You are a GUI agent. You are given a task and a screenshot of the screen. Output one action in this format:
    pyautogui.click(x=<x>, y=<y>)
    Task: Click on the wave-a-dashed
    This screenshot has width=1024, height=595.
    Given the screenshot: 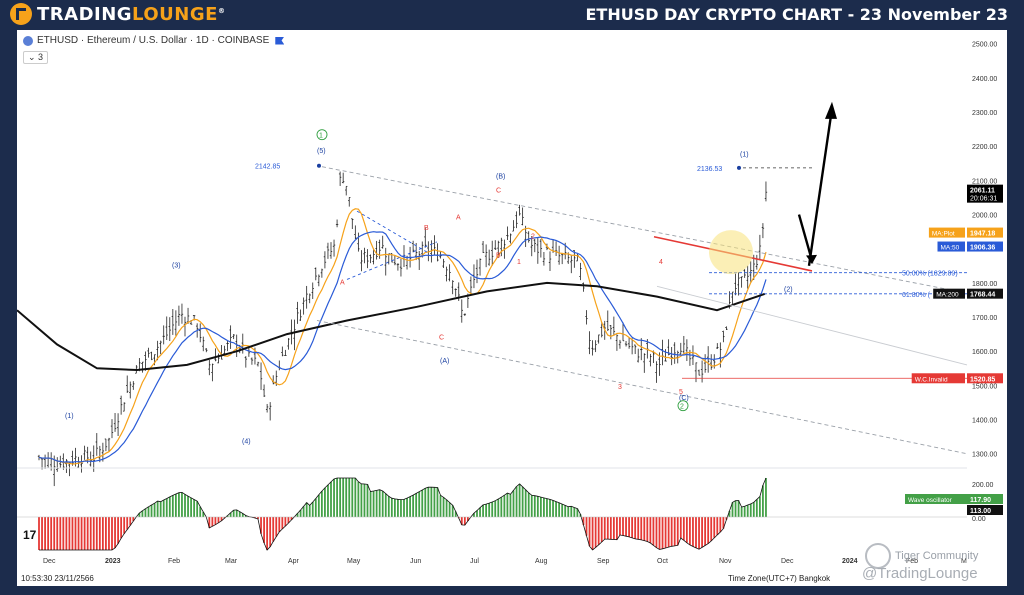 What is the action you would take?
    pyautogui.click(x=392, y=260)
    